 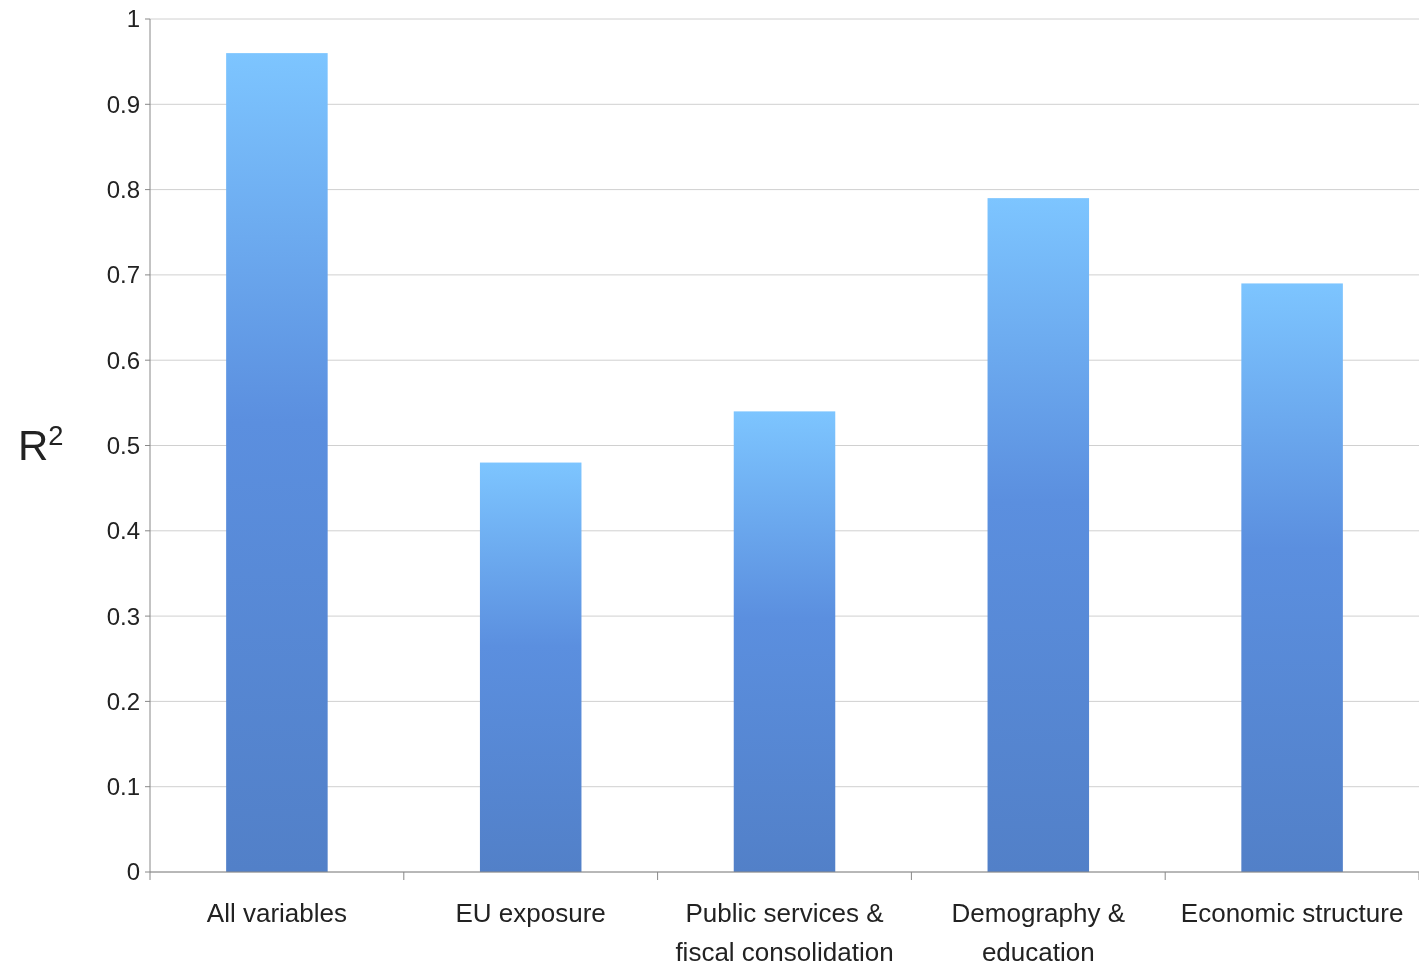 What do you see at coordinates (123, 616) in the screenshot?
I see `y-tick-label: 0.3` at bounding box center [123, 616].